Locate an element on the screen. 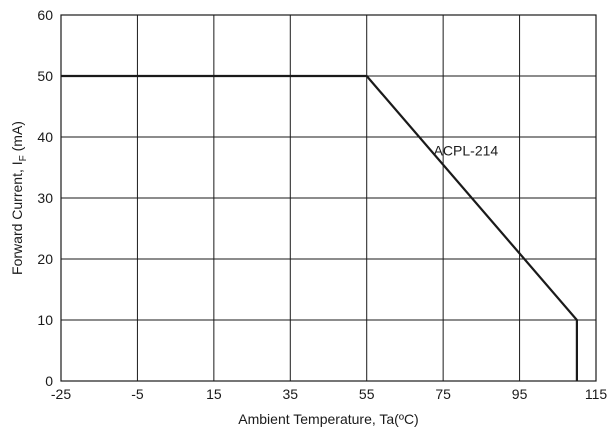 The width and height of the screenshot is (616, 437). y-axis-label-unit: (mA) is located at coordinates (17, 138).